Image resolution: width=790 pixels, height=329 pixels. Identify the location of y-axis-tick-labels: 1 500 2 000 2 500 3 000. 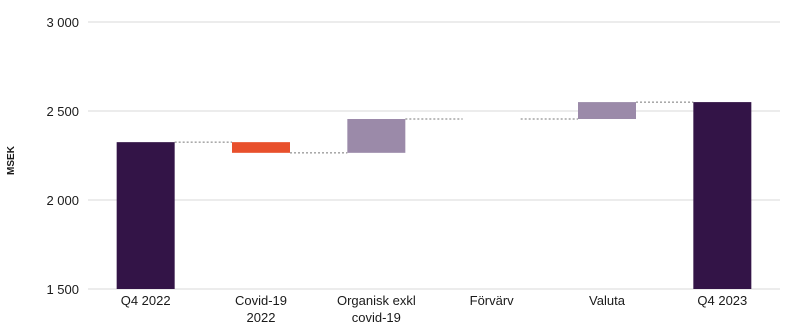
(62, 156).